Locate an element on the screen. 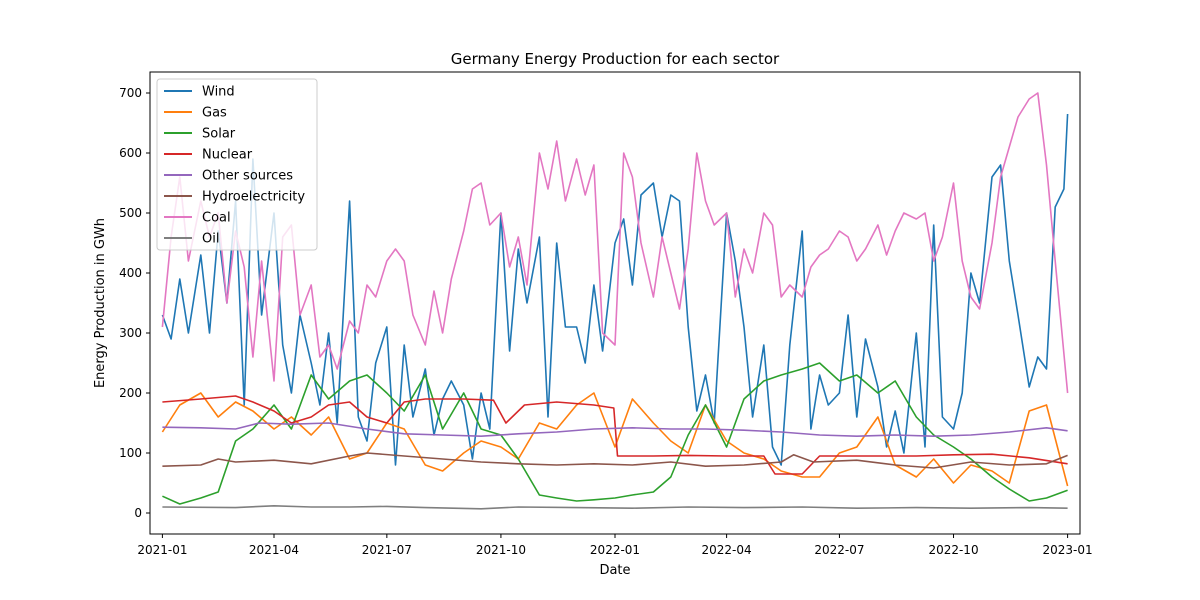 This screenshot has width=1200, height=600. y-tick-label-3: 300 is located at coordinates (130, 333).